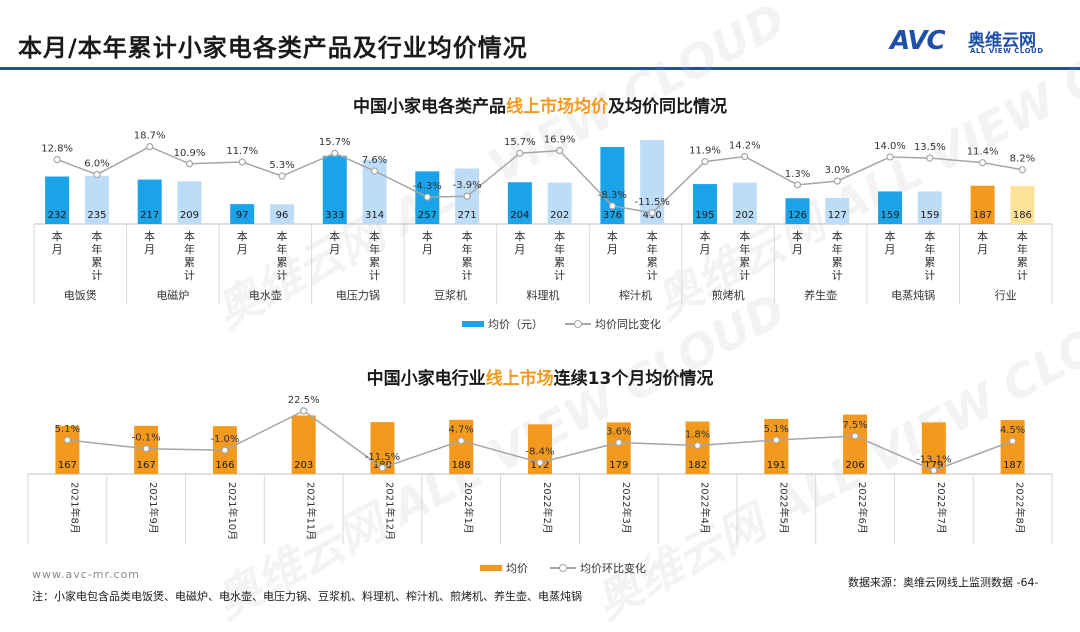 Image resolution: width=1080 pixels, height=632 pixels. I want to click on mom-value-label: 22.5%, so click(304, 400).